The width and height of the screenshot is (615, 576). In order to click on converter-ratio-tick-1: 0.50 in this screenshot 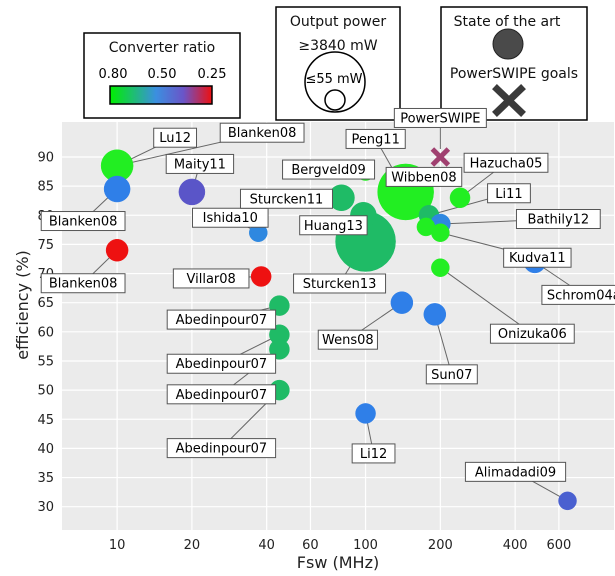, I will do `click(162, 74)`.